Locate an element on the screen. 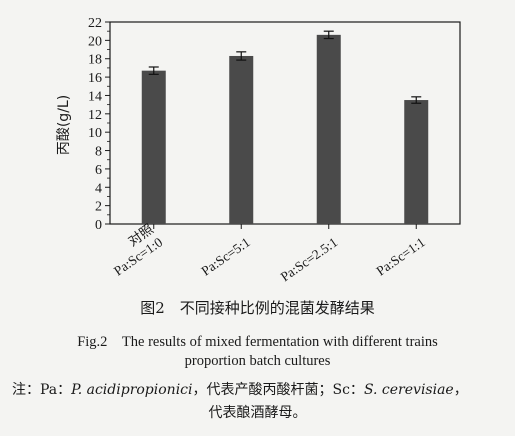 The height and width of the screenshot is (436, 515). figure-note-line2: 代表酿酒酵母。 is located at coordinates (257, 413).